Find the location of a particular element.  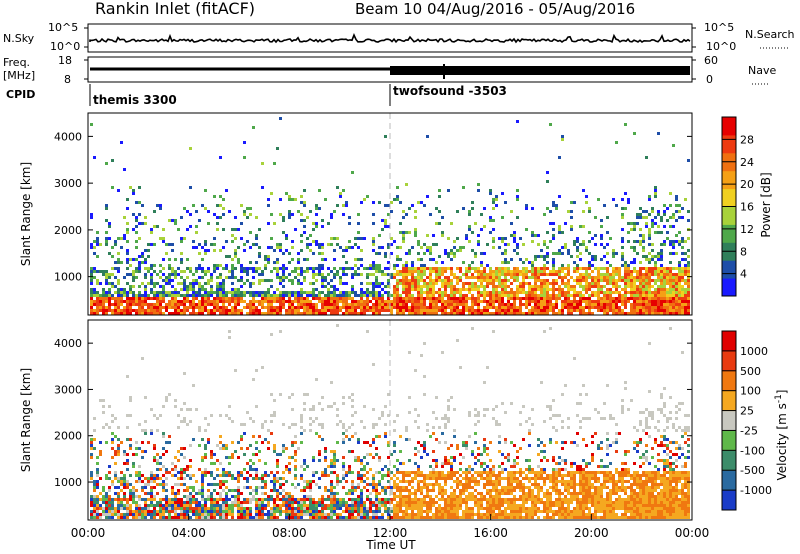

freq-label-1: Freq. is located at coordinates (16, 62).